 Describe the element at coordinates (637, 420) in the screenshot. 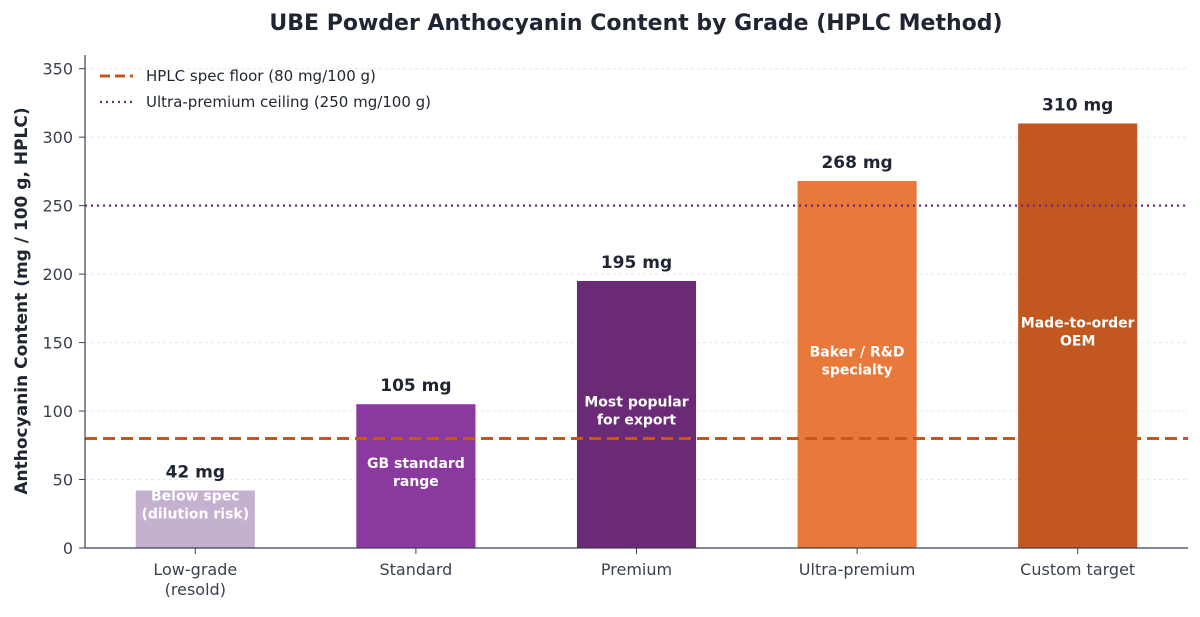

I see `bar-annotation-line: for export` at that location.